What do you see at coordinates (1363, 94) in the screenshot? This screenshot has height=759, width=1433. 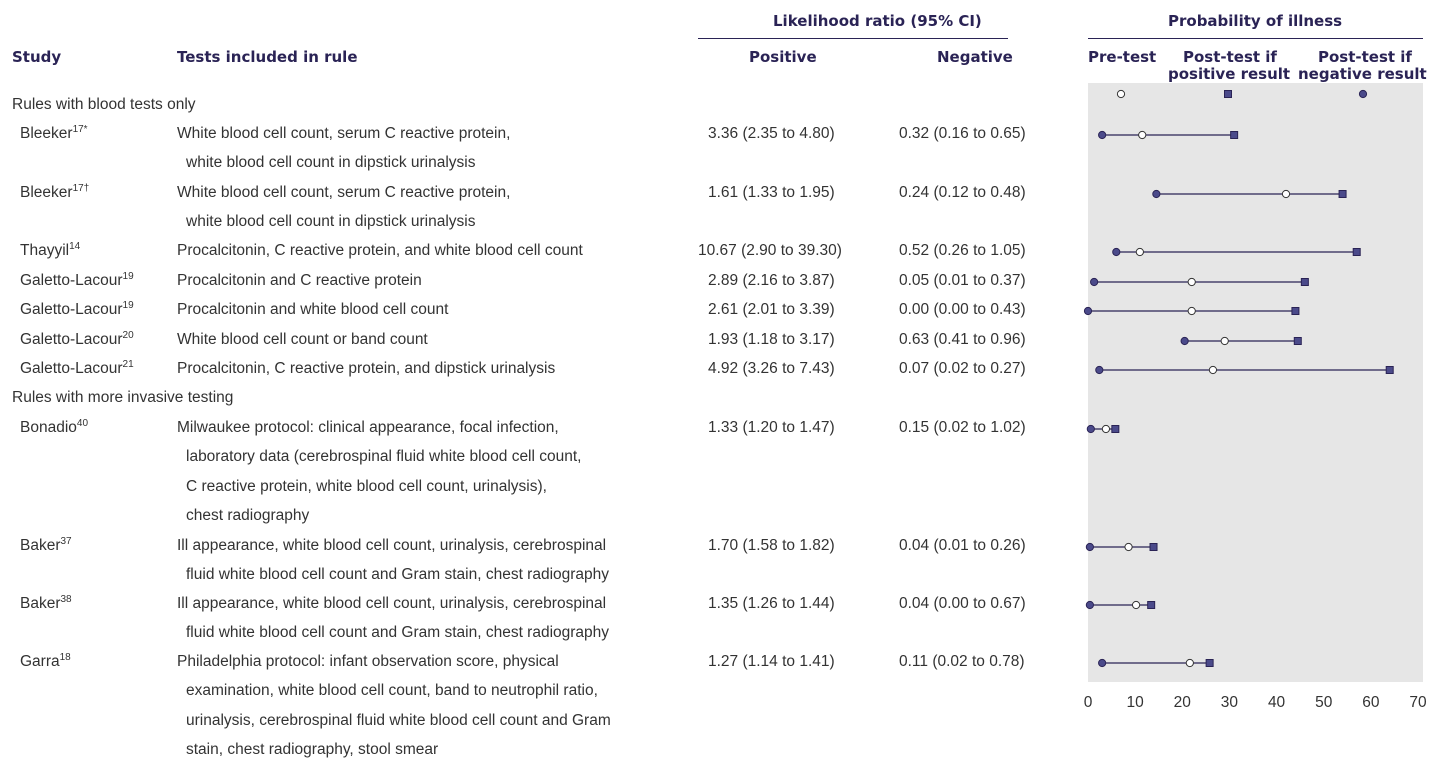 I see `legend-post-negative-marker` at bounding box center [1363, 94].